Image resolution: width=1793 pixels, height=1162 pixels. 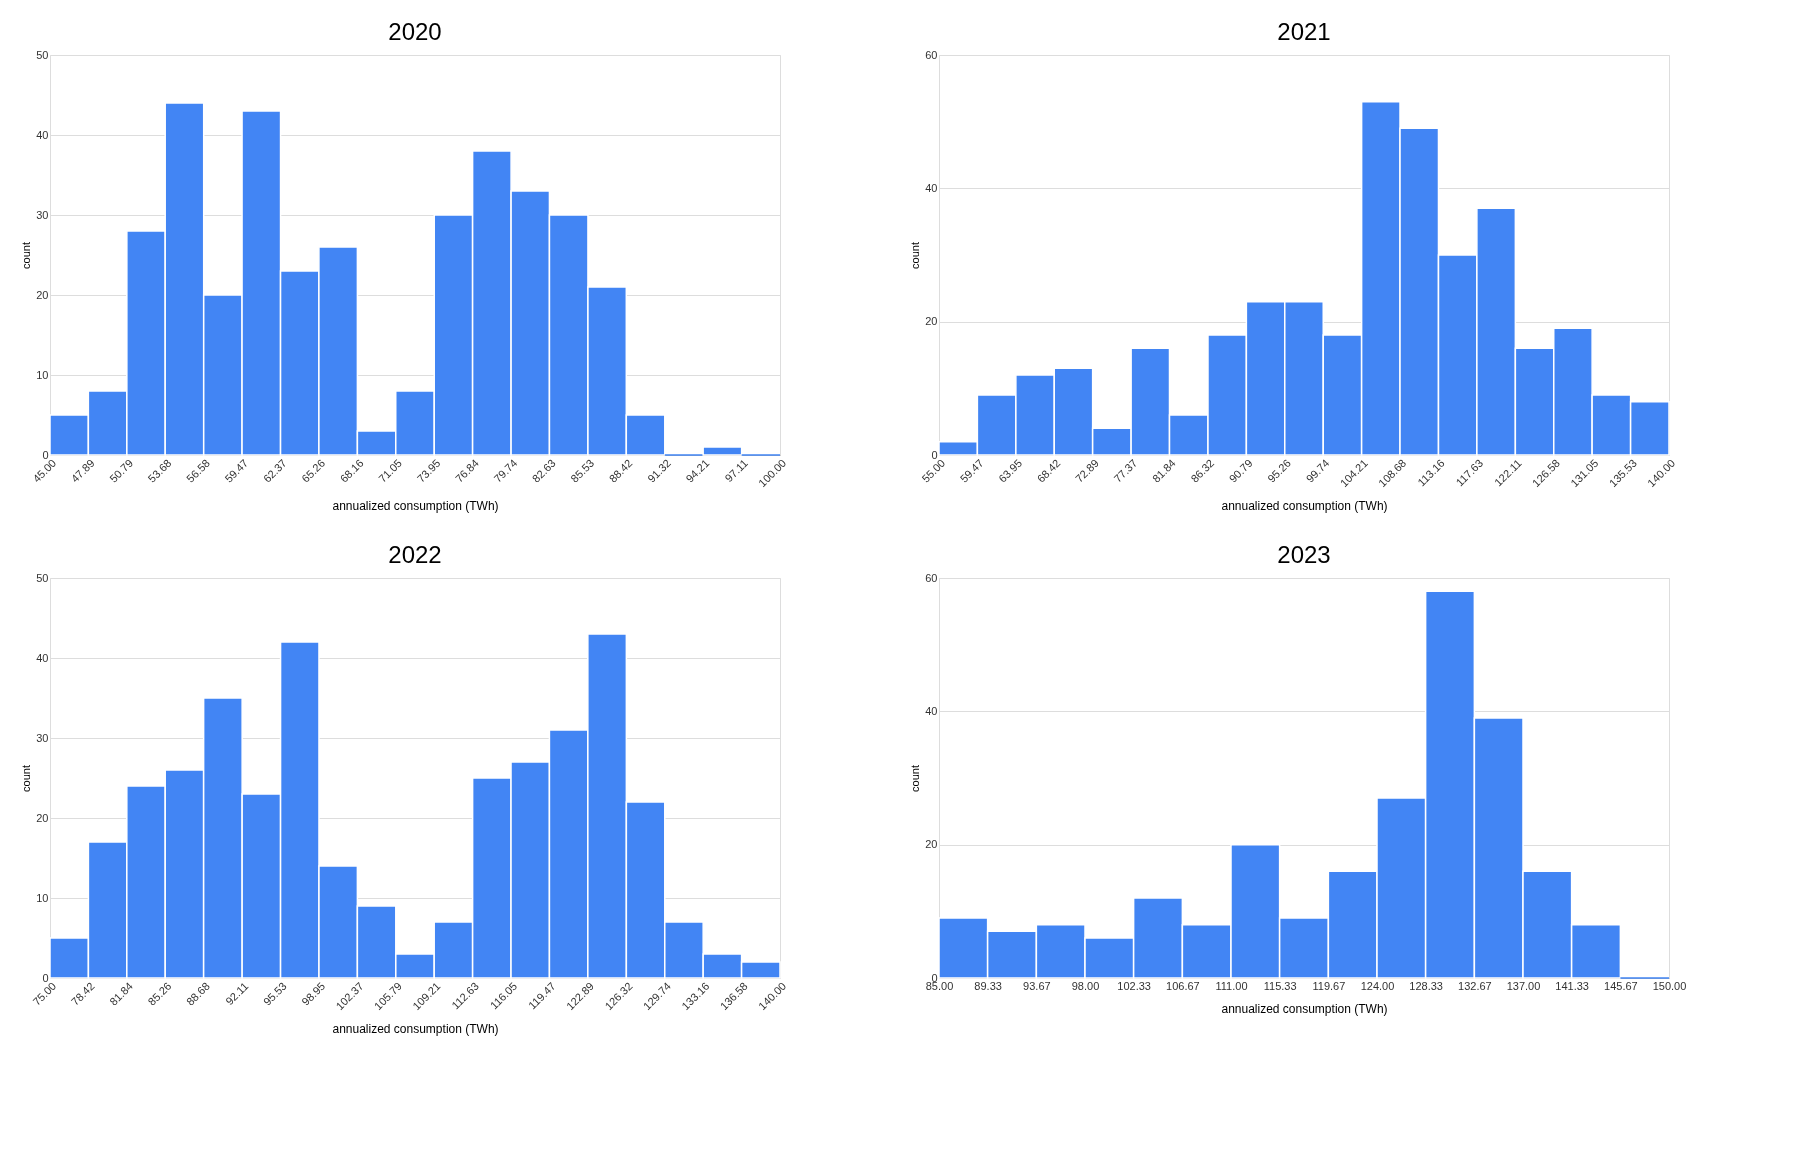 What do you see at coordinates (1329, 985) in the screenshot?
I see `x-tick-label: 119.67` at bounding box center [1329, 985].